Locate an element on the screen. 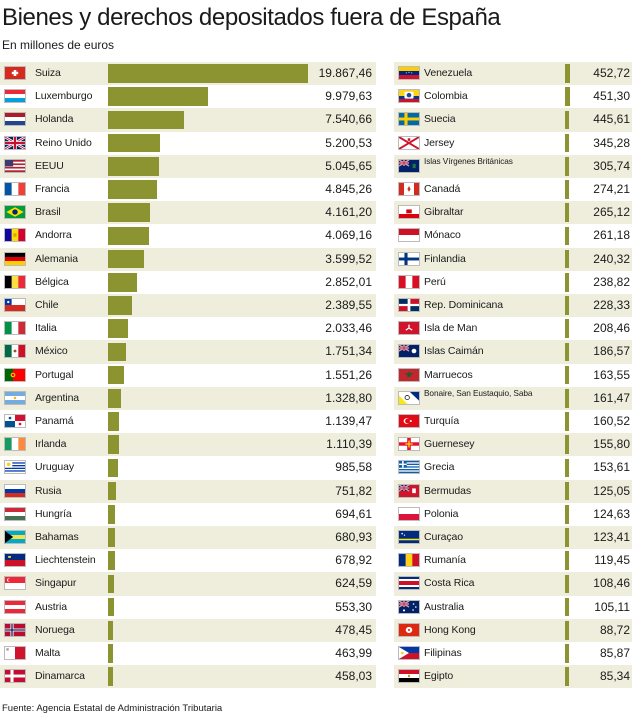 The image size is (640, 717). category-label: Luxemburgo is located at coordinates (64, 96).